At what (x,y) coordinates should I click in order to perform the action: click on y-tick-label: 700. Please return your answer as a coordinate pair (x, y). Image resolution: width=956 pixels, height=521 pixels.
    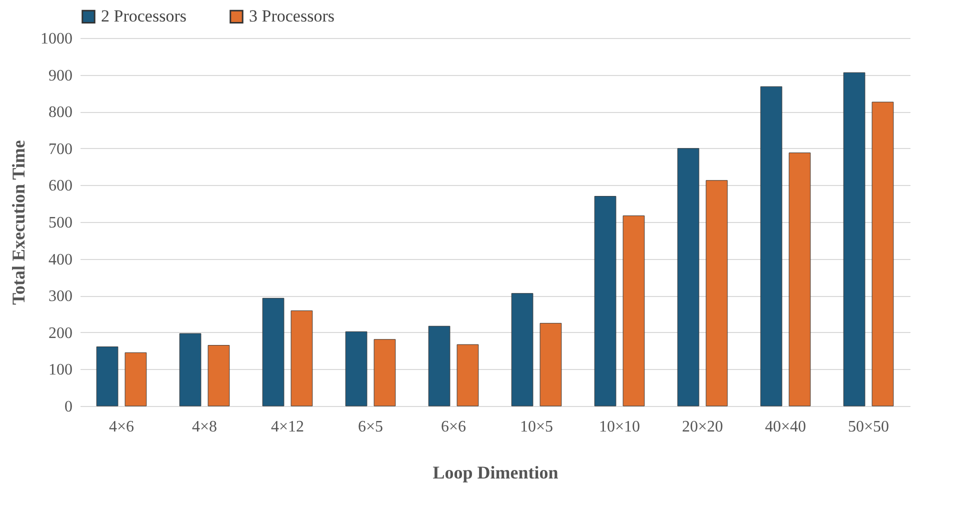
    Looking at the image, I should click on (60, 149).